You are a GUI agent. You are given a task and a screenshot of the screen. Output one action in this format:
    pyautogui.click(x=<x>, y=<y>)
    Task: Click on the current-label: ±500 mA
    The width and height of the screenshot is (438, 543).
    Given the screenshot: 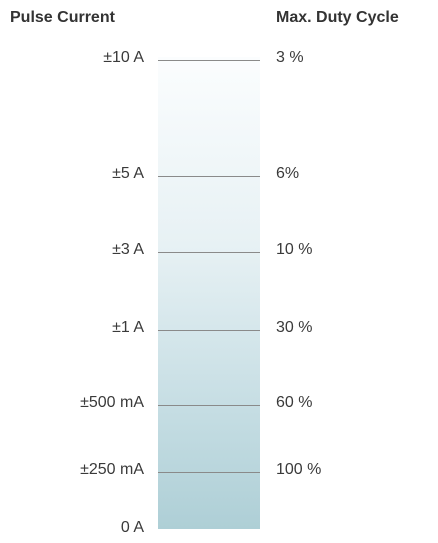 What is the action you would take?
    pyautogui.click(x=112, y=402)
    